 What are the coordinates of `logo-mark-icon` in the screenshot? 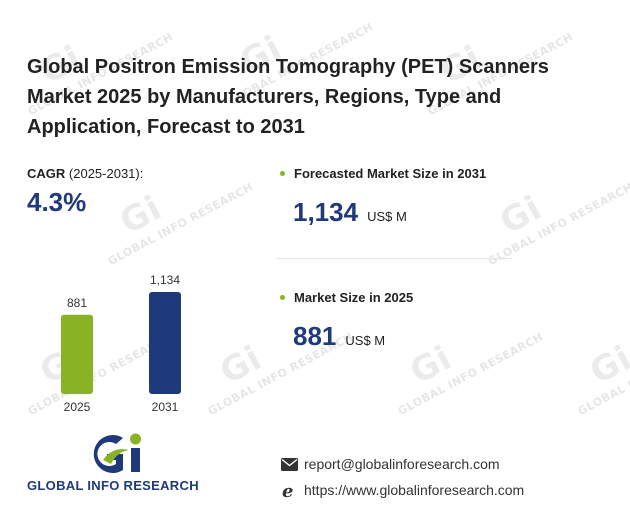 It's located at (117, 453).